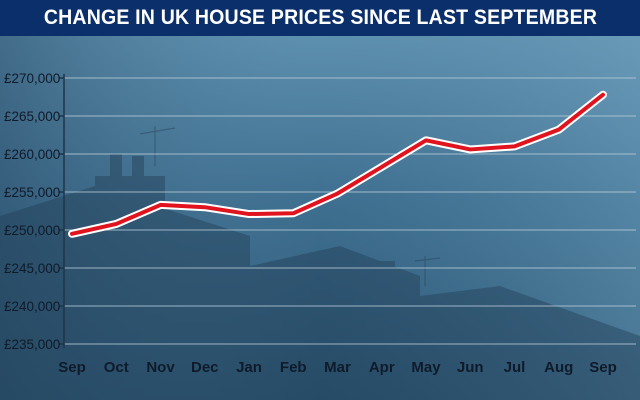 Image resolution: width=640 pixels, height=400 pixels. What do you see at coordinates (515, 367) in the screenshot?
I see `x-tick-label: Jul` at bounding box center [515, 367].